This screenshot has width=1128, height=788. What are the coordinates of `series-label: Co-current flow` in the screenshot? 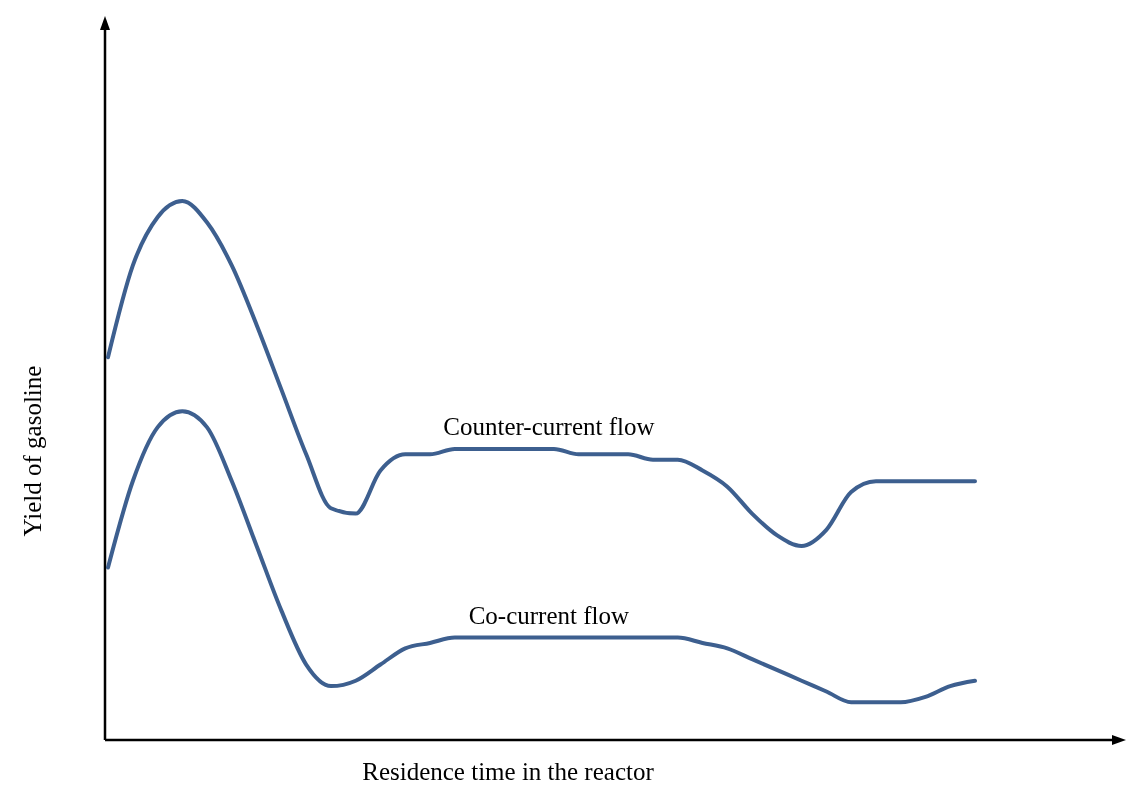 It's located at (549, 615).